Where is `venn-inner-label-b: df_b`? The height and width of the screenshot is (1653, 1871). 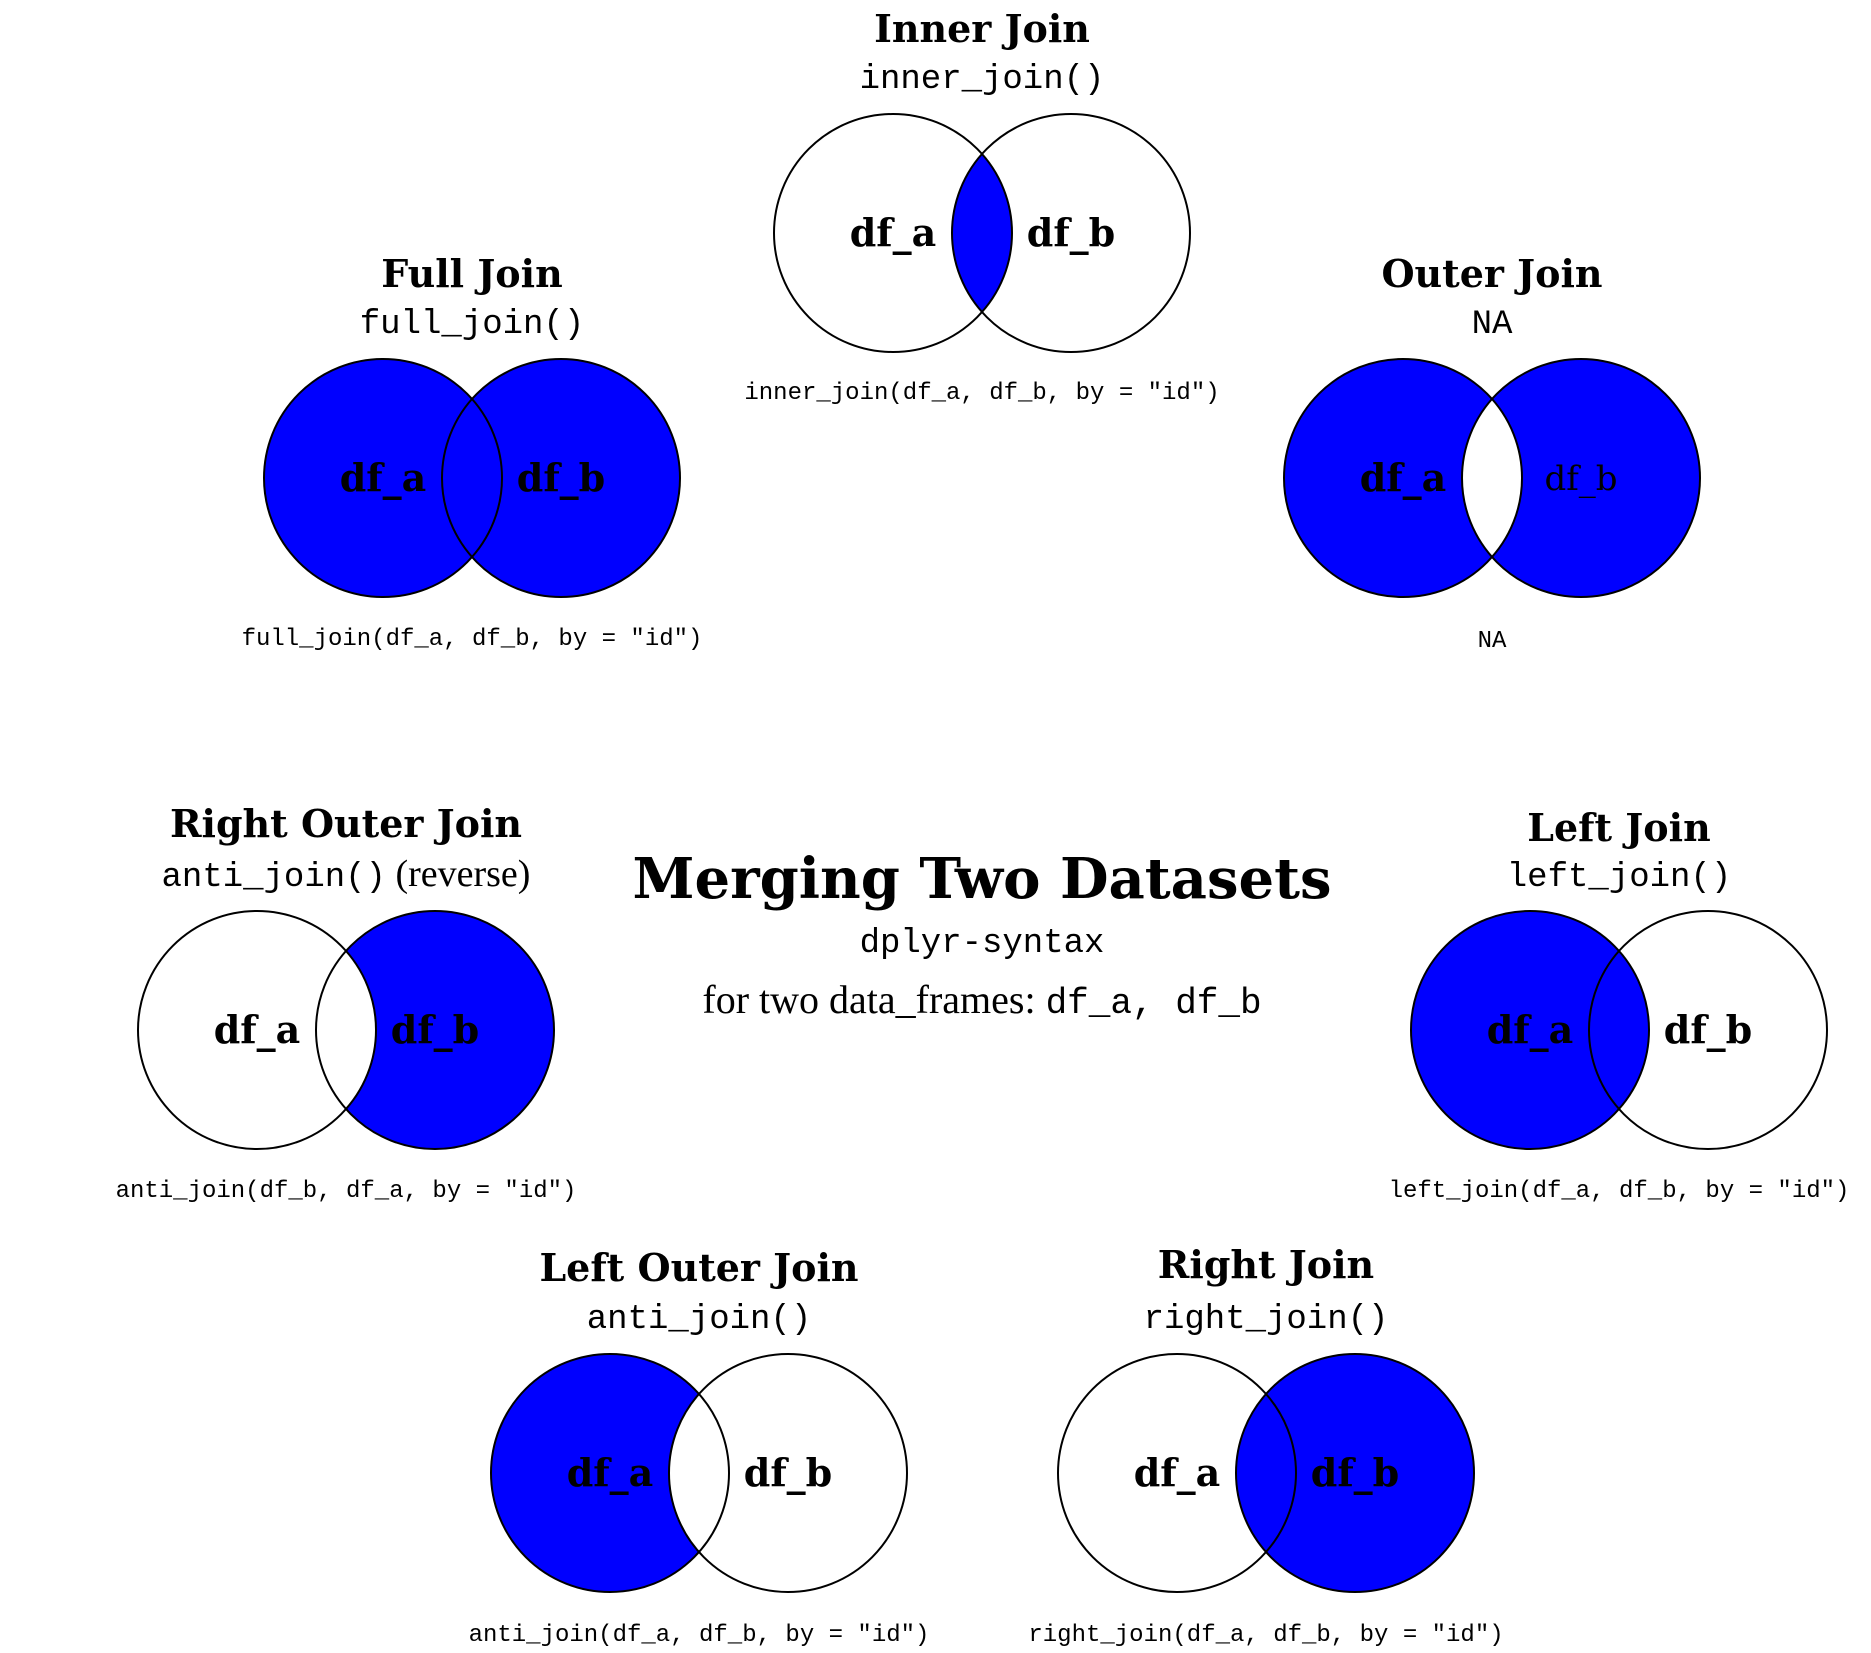
venn-inner-label-b: df_b is located at coordinates (1071, 232).